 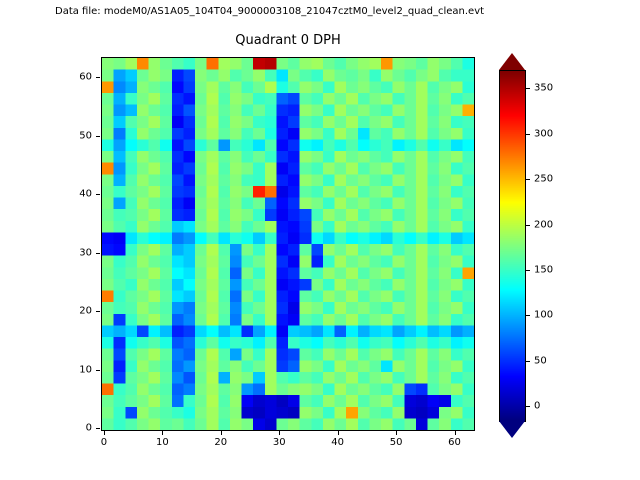 I want to click on y-tick-label: 50, so click(x=85, y=136).